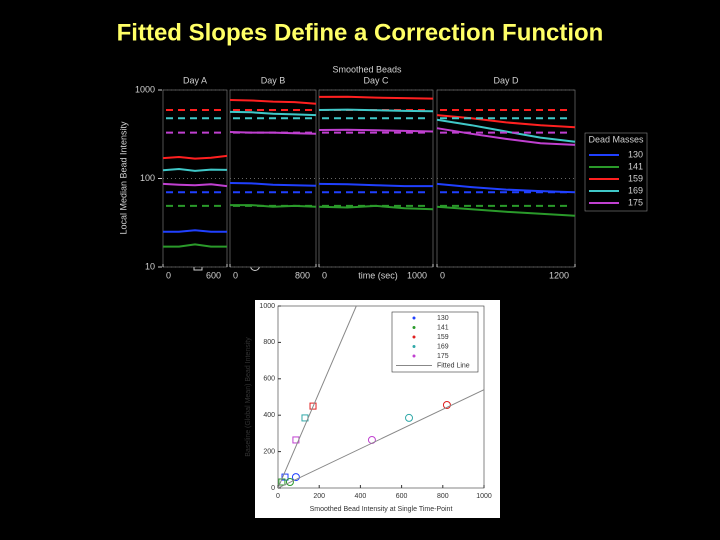  Describe the element at coordinates (506, 80) in the screenshot. I see `panel-title: Day D` at that location.